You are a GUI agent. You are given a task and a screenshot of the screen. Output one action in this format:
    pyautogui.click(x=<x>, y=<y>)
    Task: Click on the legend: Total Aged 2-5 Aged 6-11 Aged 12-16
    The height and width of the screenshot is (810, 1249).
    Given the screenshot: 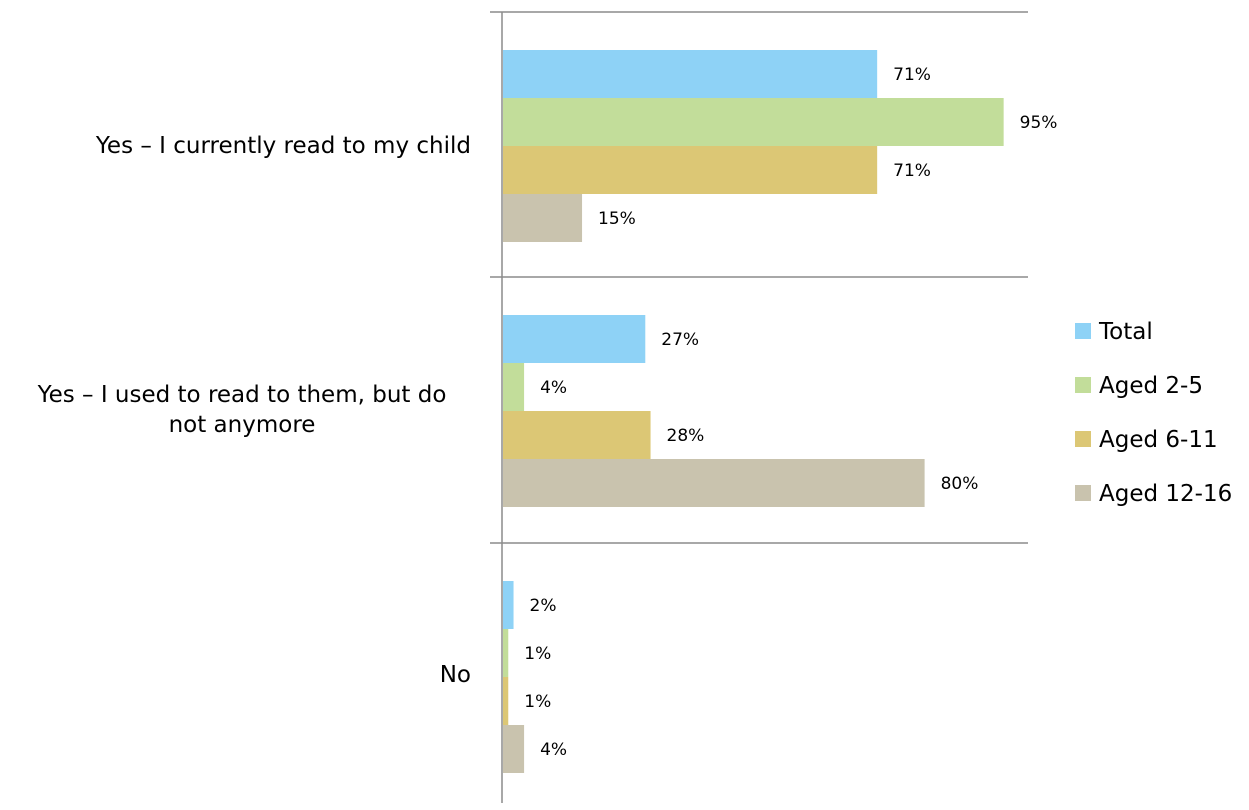 What is the action you would take?
    pyautogui.click(x=1153, y=413)
    